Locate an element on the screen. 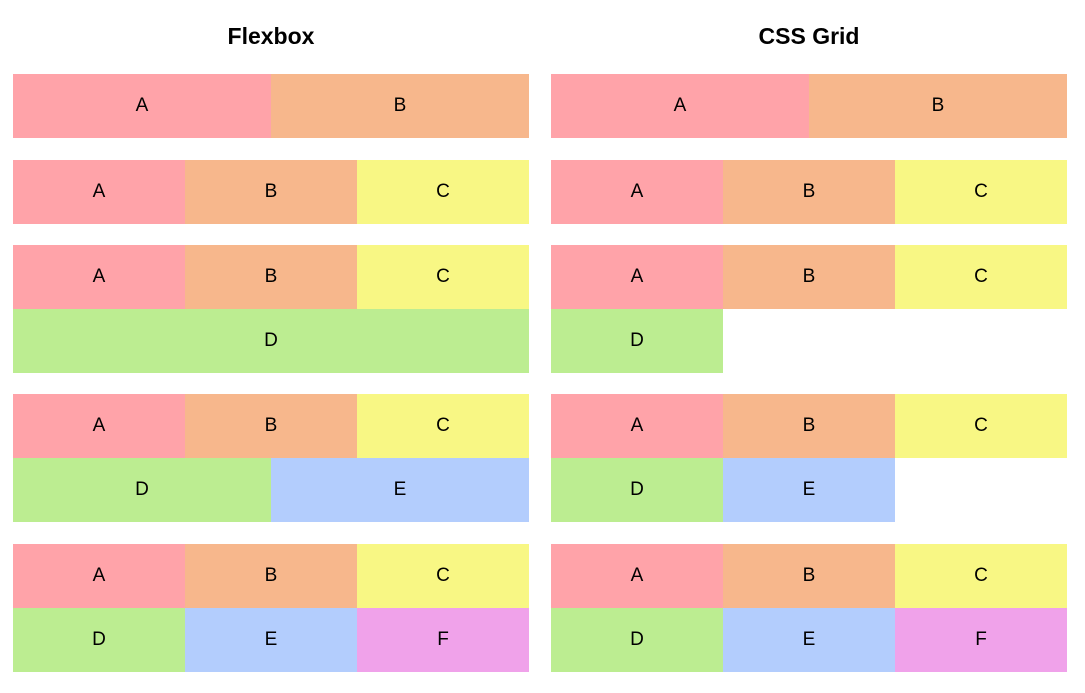 The image size is (1085, 693). flexbox-example-2-items: A B is located at coordinates (271, 106).